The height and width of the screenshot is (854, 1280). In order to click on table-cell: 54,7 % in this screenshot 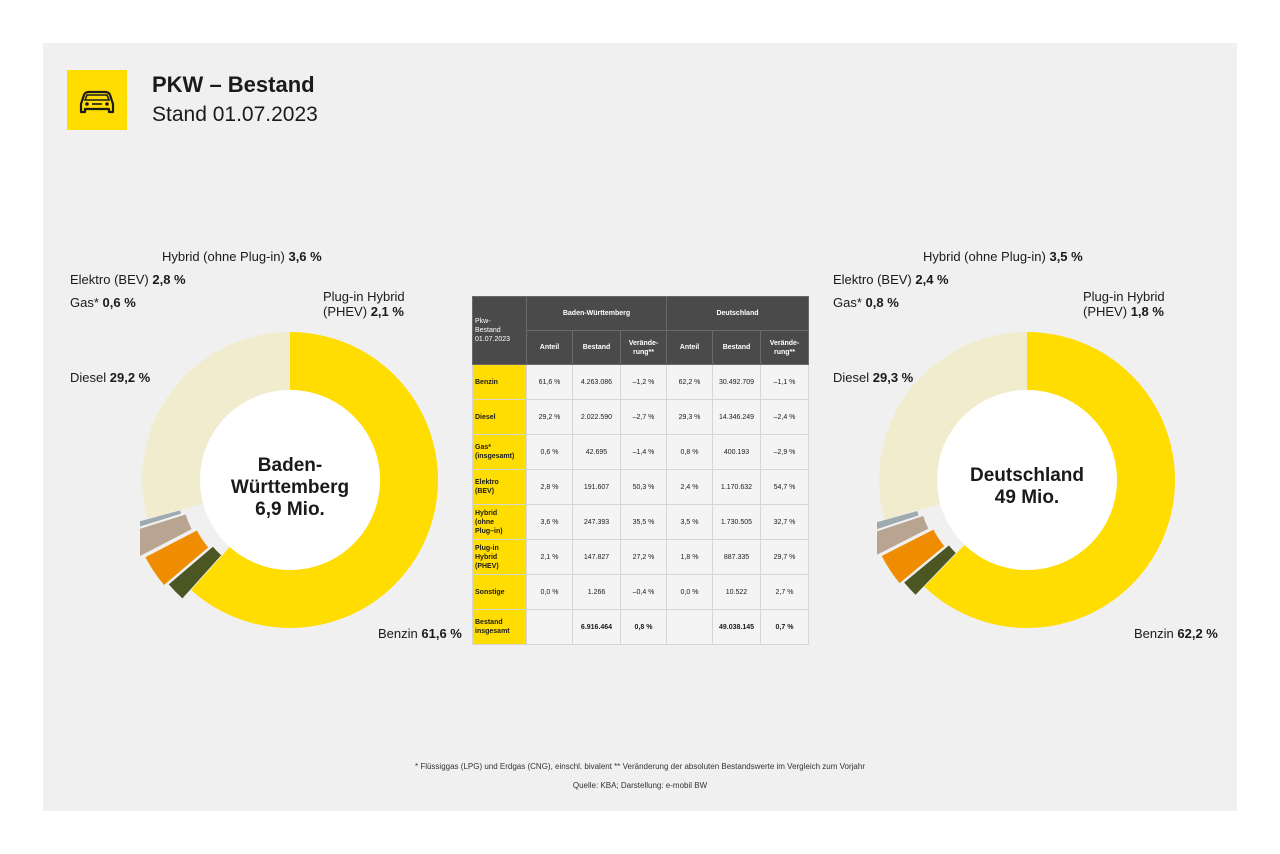, I will do `click(784, 487)`.